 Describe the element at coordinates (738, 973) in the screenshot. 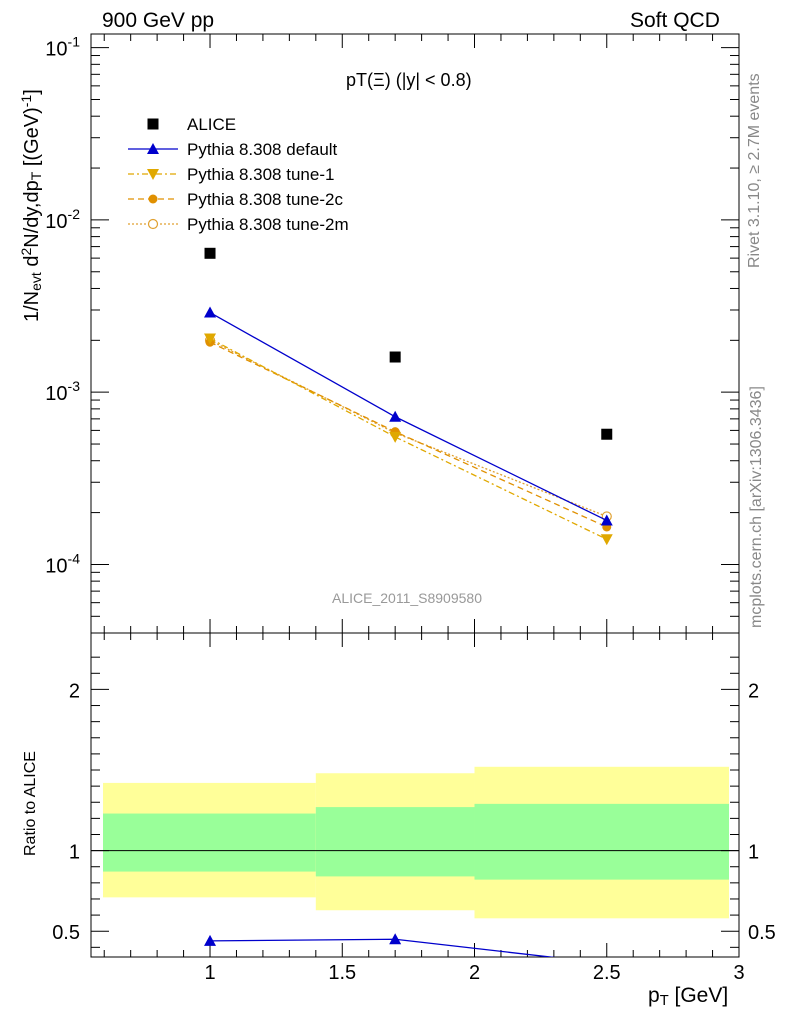

I see `x-tick-label: 3` at that location.